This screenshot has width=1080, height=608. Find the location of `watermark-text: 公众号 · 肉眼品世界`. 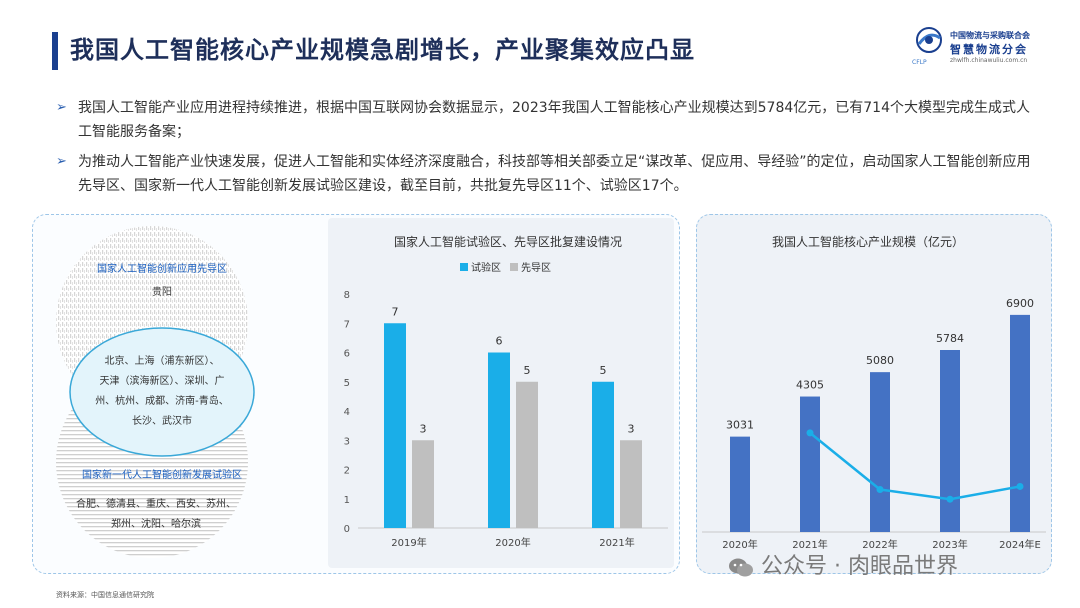

watermark-text: 公众号 · 肉眼品世界 is located at coordinates (859, 566).